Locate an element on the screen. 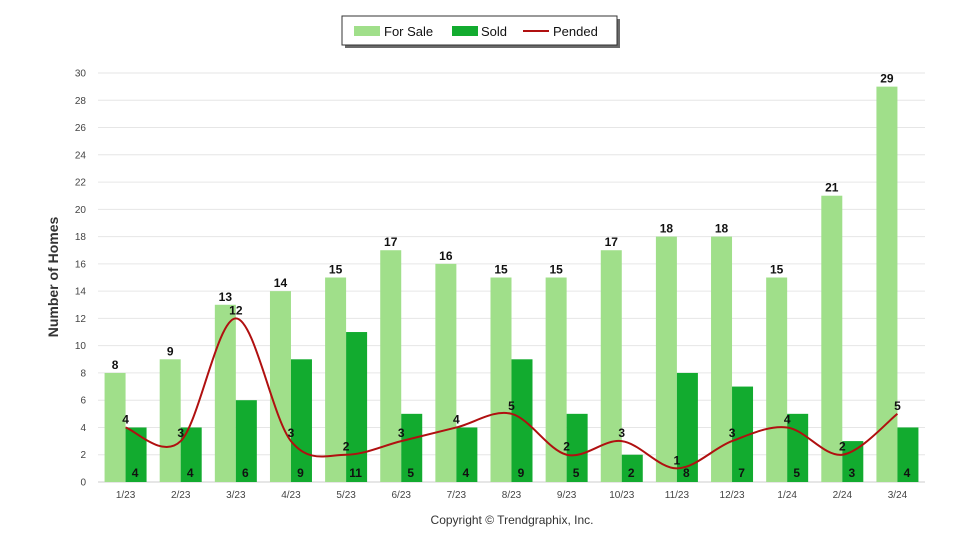 The height and width of the screenshot is (550, 960). copyright-credit: Copyright © Trendgraphix, Inc. is located at coordinates (512, 520).